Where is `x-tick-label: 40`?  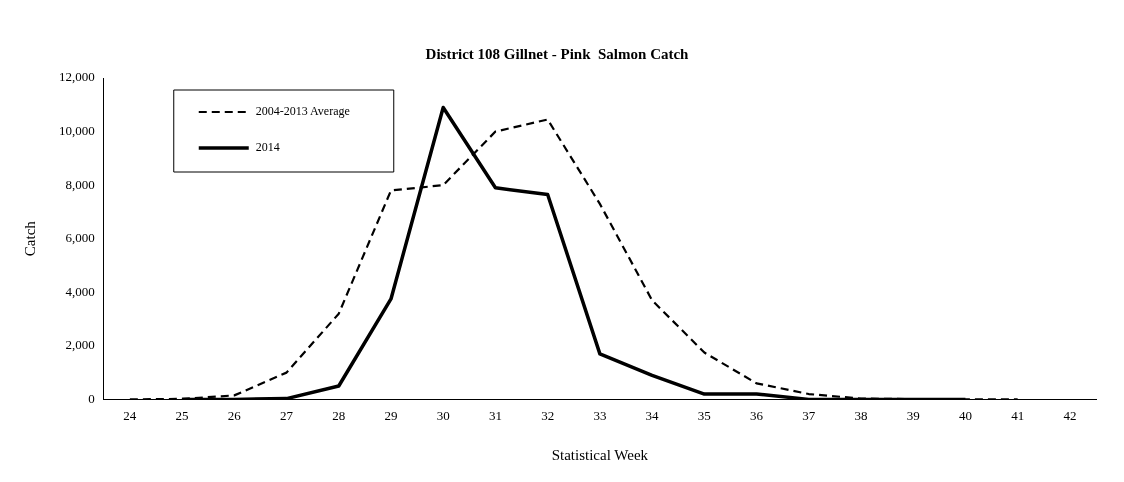 x-tick-label: 40 is located at coordinates (965, 415).